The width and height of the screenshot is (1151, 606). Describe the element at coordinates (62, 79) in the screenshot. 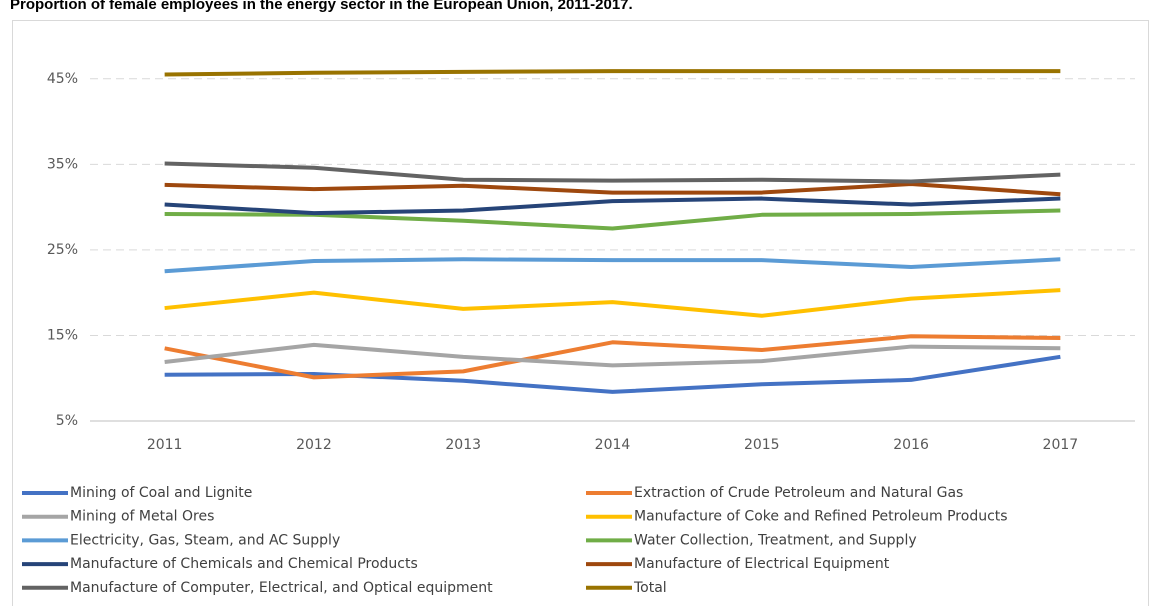

I see `y-tick-label: 45%` at that location.